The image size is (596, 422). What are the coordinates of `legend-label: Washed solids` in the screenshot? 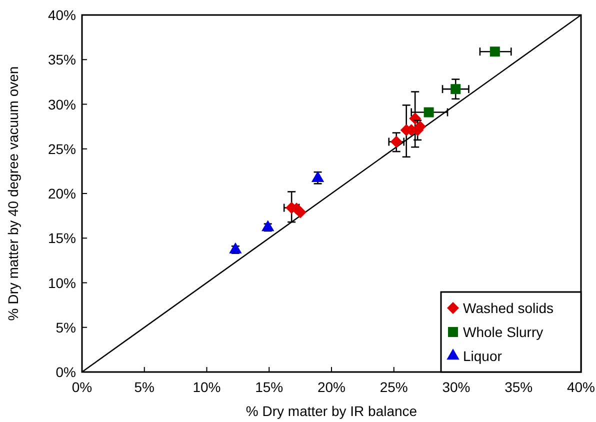 It's located at (508, 308).